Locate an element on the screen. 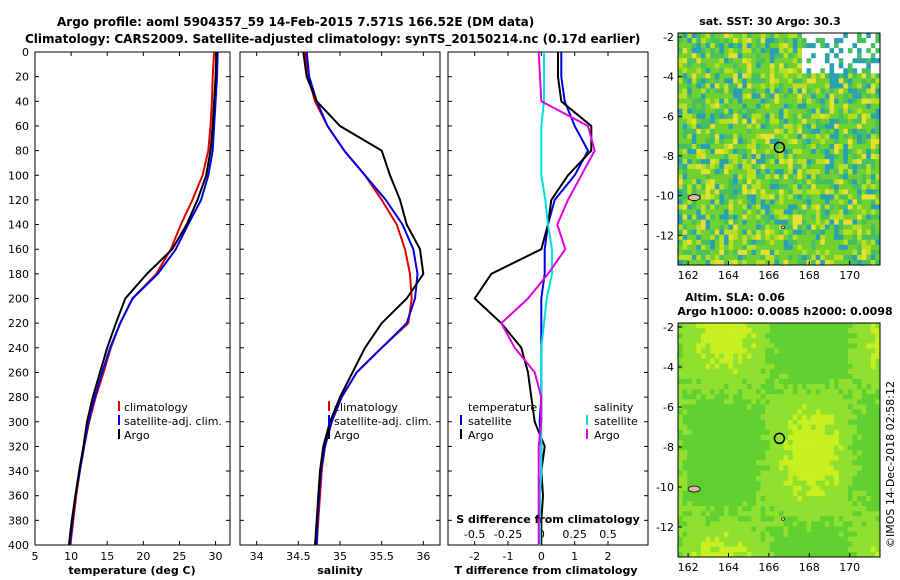 This screenshot has width=900, height=580. depth-tick-label: 200 is located at coordinates (18, 299).